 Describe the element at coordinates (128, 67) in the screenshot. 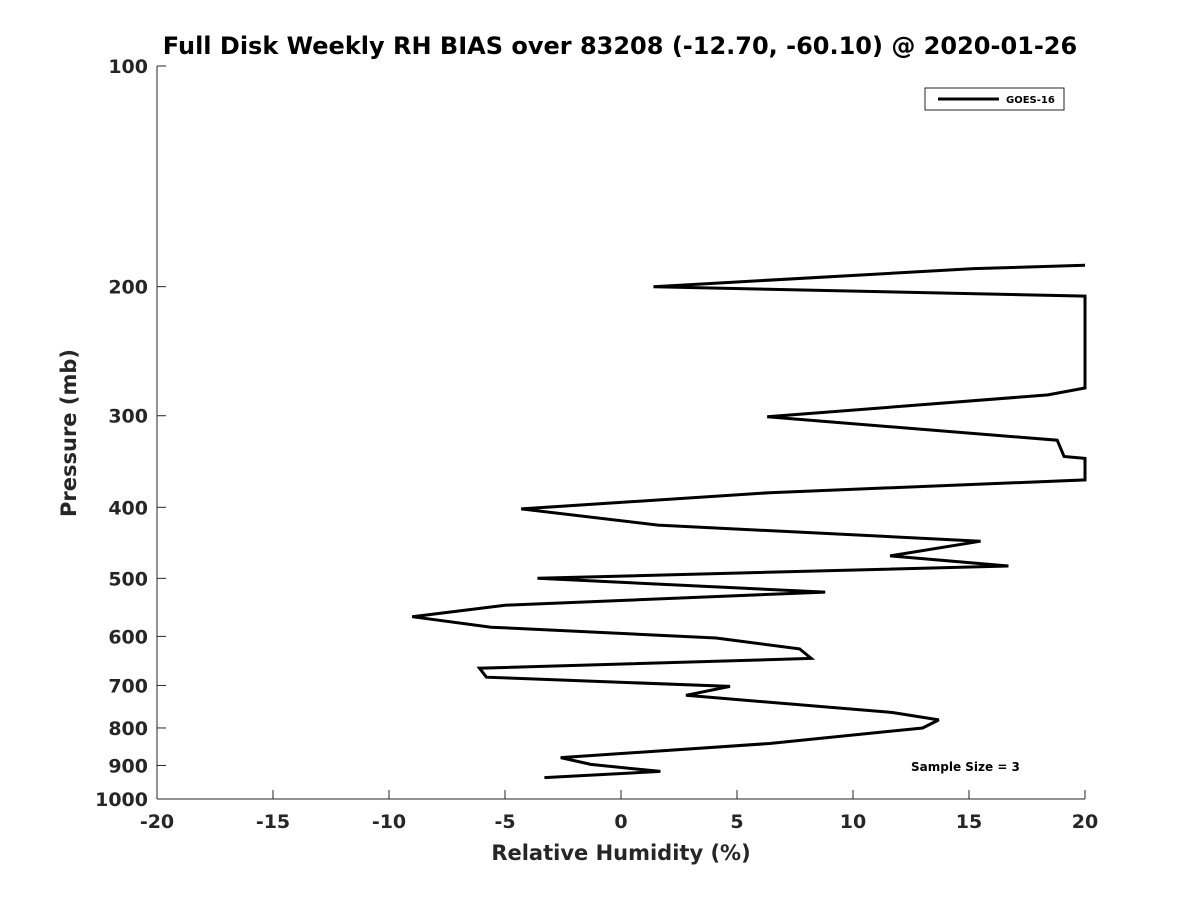

I see `y-tick-label: 100` at that location.